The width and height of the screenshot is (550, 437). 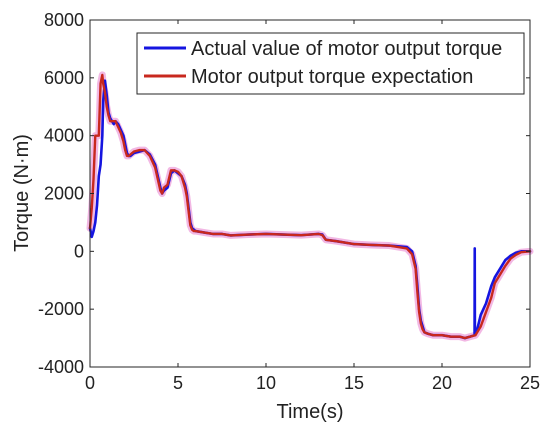 What do you see at coordinates (64, 20) in the screenshot?
I see `y-tick-label: 8000` at bounding box center [64, 20].